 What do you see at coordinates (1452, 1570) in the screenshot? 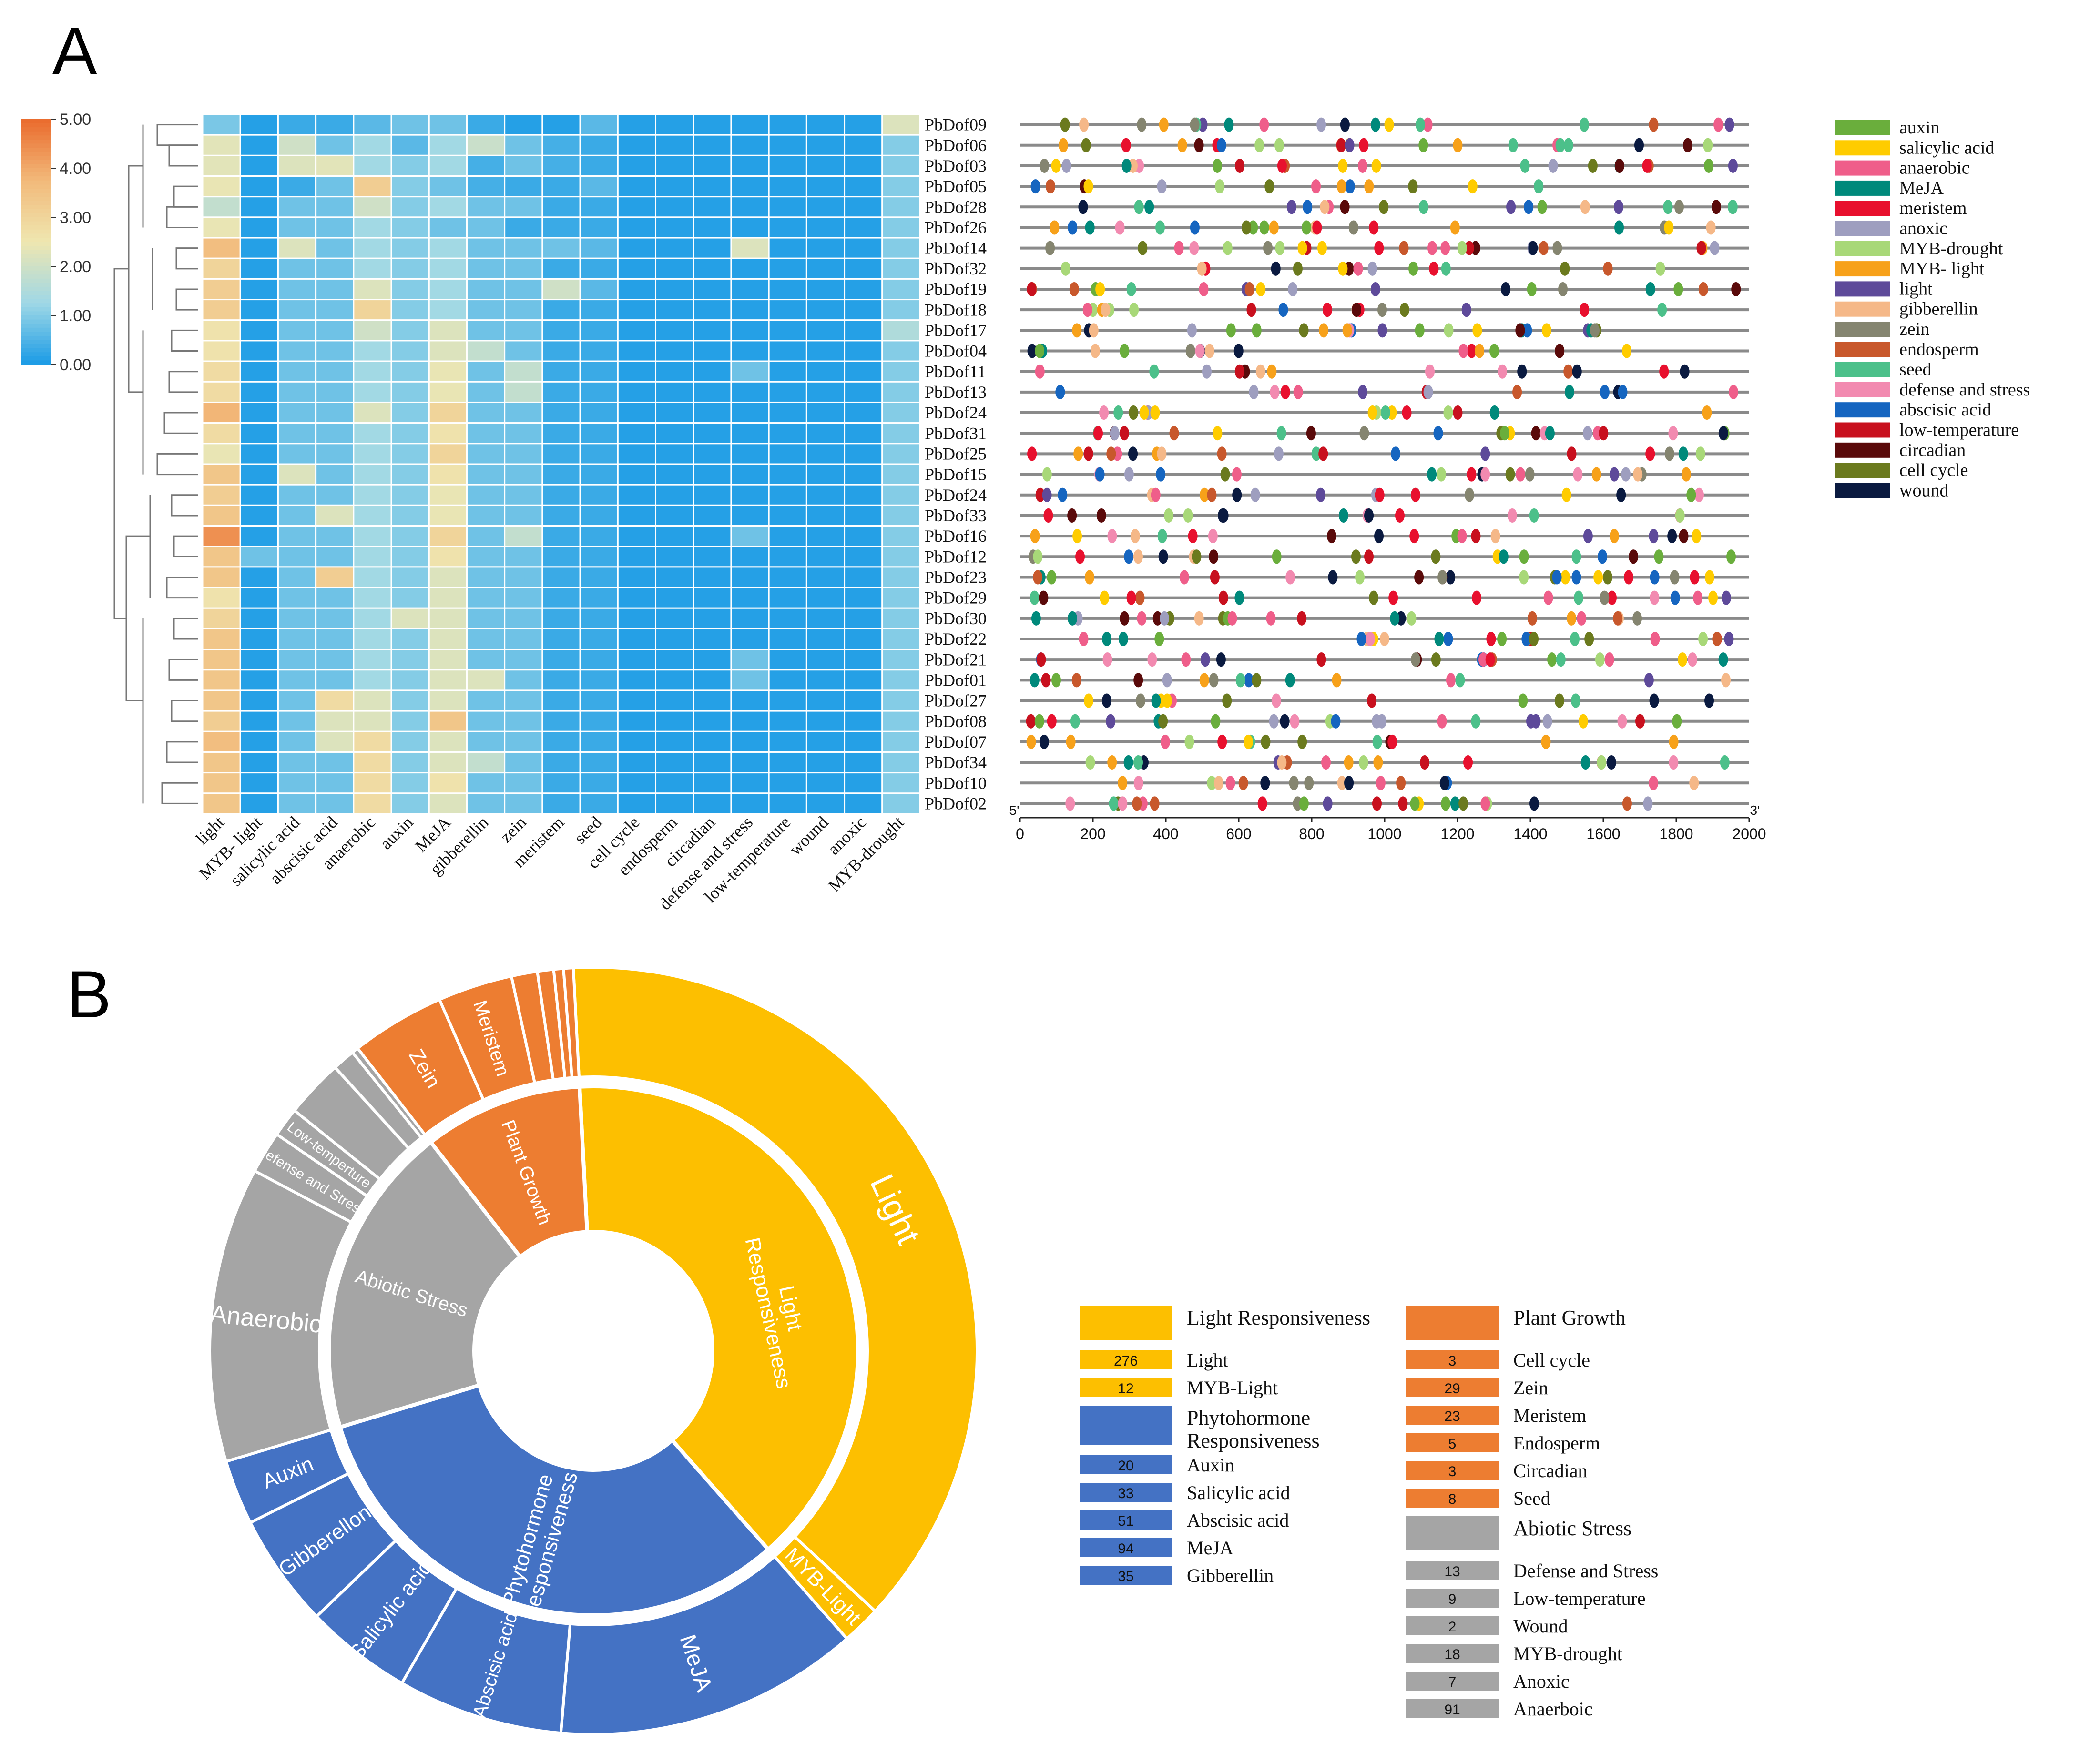
I see `sunburst-legend-swatch` at bounding box center [1452, 1570].